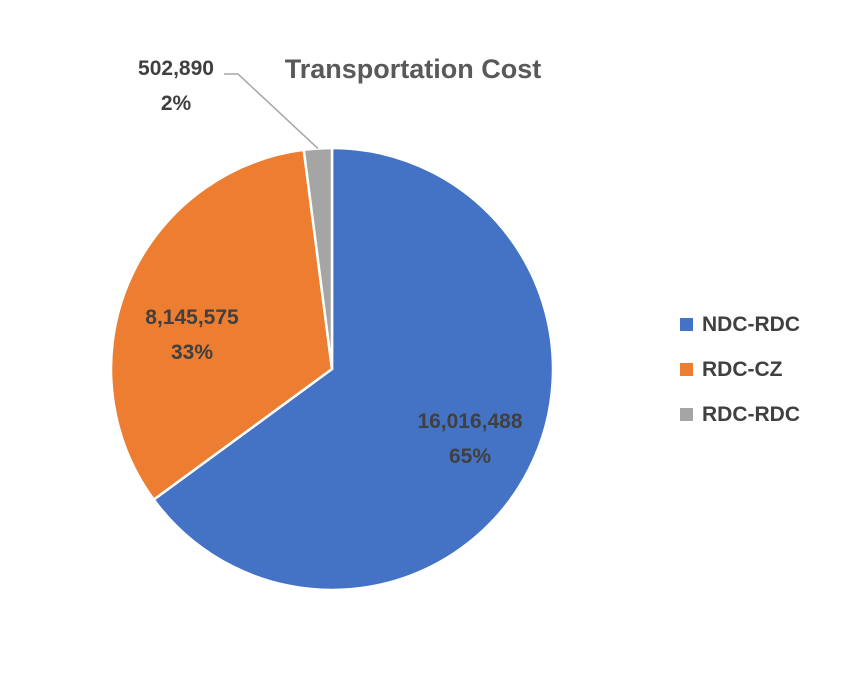 Image resolution: width=857 pixels, height=675 pixels. I want to click on pie-slice-rdc-cz, so click(221, 325).